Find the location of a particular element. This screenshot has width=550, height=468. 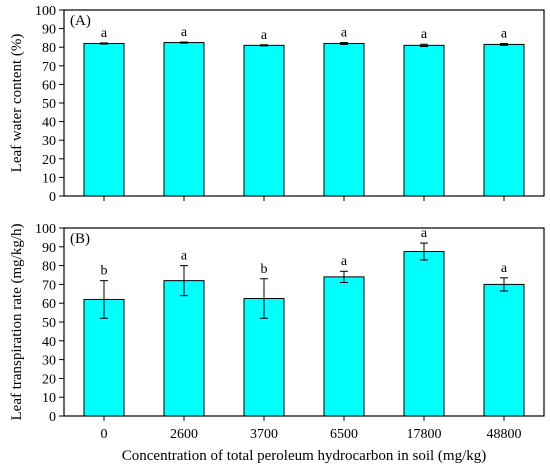

panel-label: (A) is located at coordinates (80, 21).